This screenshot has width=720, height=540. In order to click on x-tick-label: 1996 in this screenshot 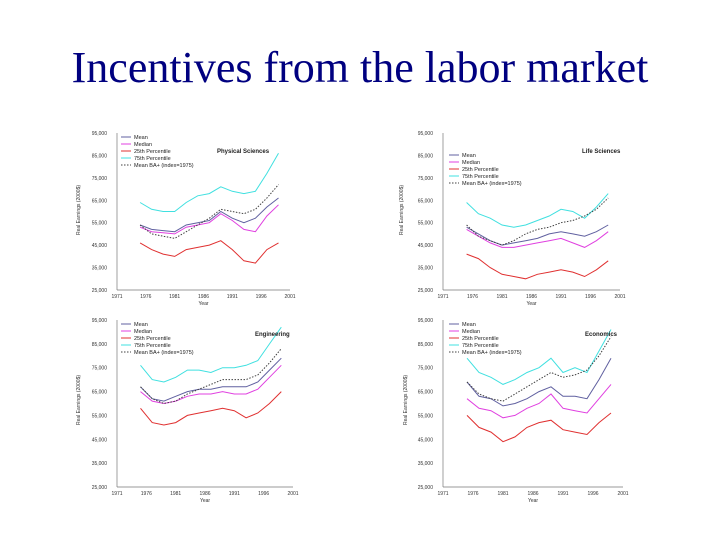, I will do `click(263, 494)`.